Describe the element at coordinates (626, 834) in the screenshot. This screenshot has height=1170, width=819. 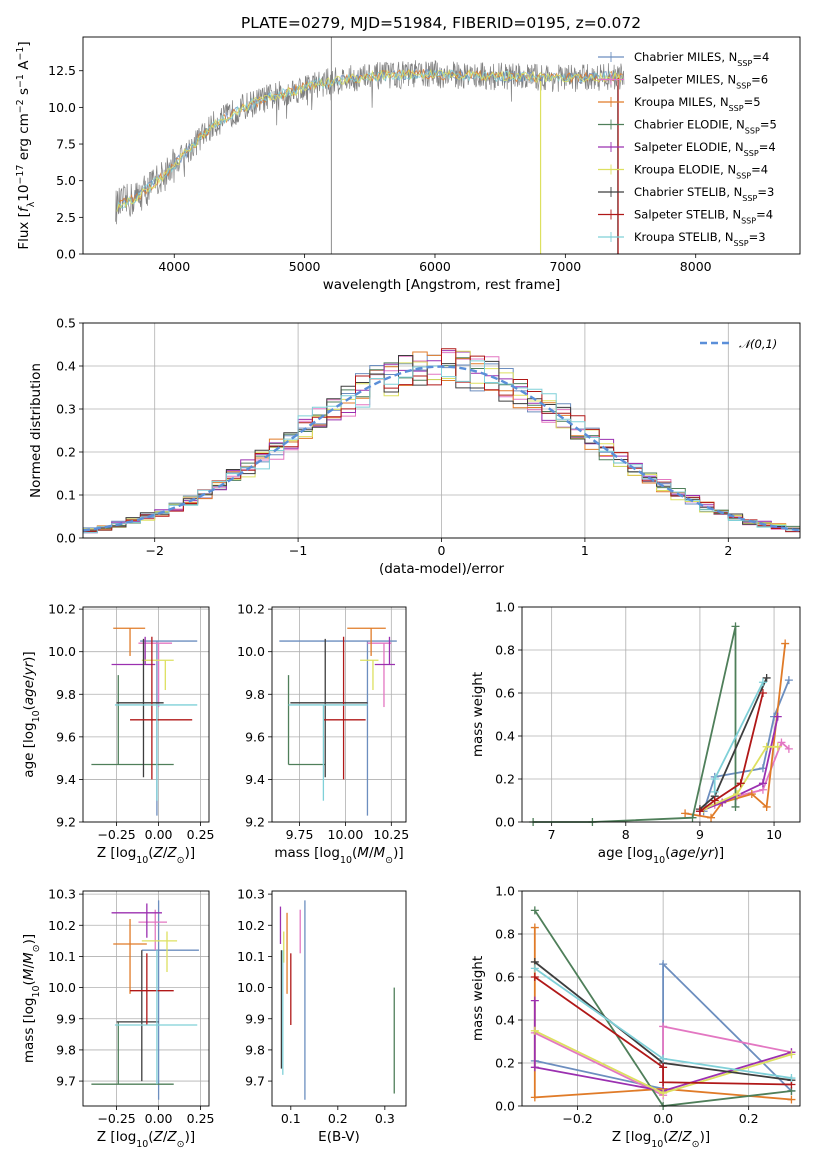
I see `x-tick-label: 8` at that location.